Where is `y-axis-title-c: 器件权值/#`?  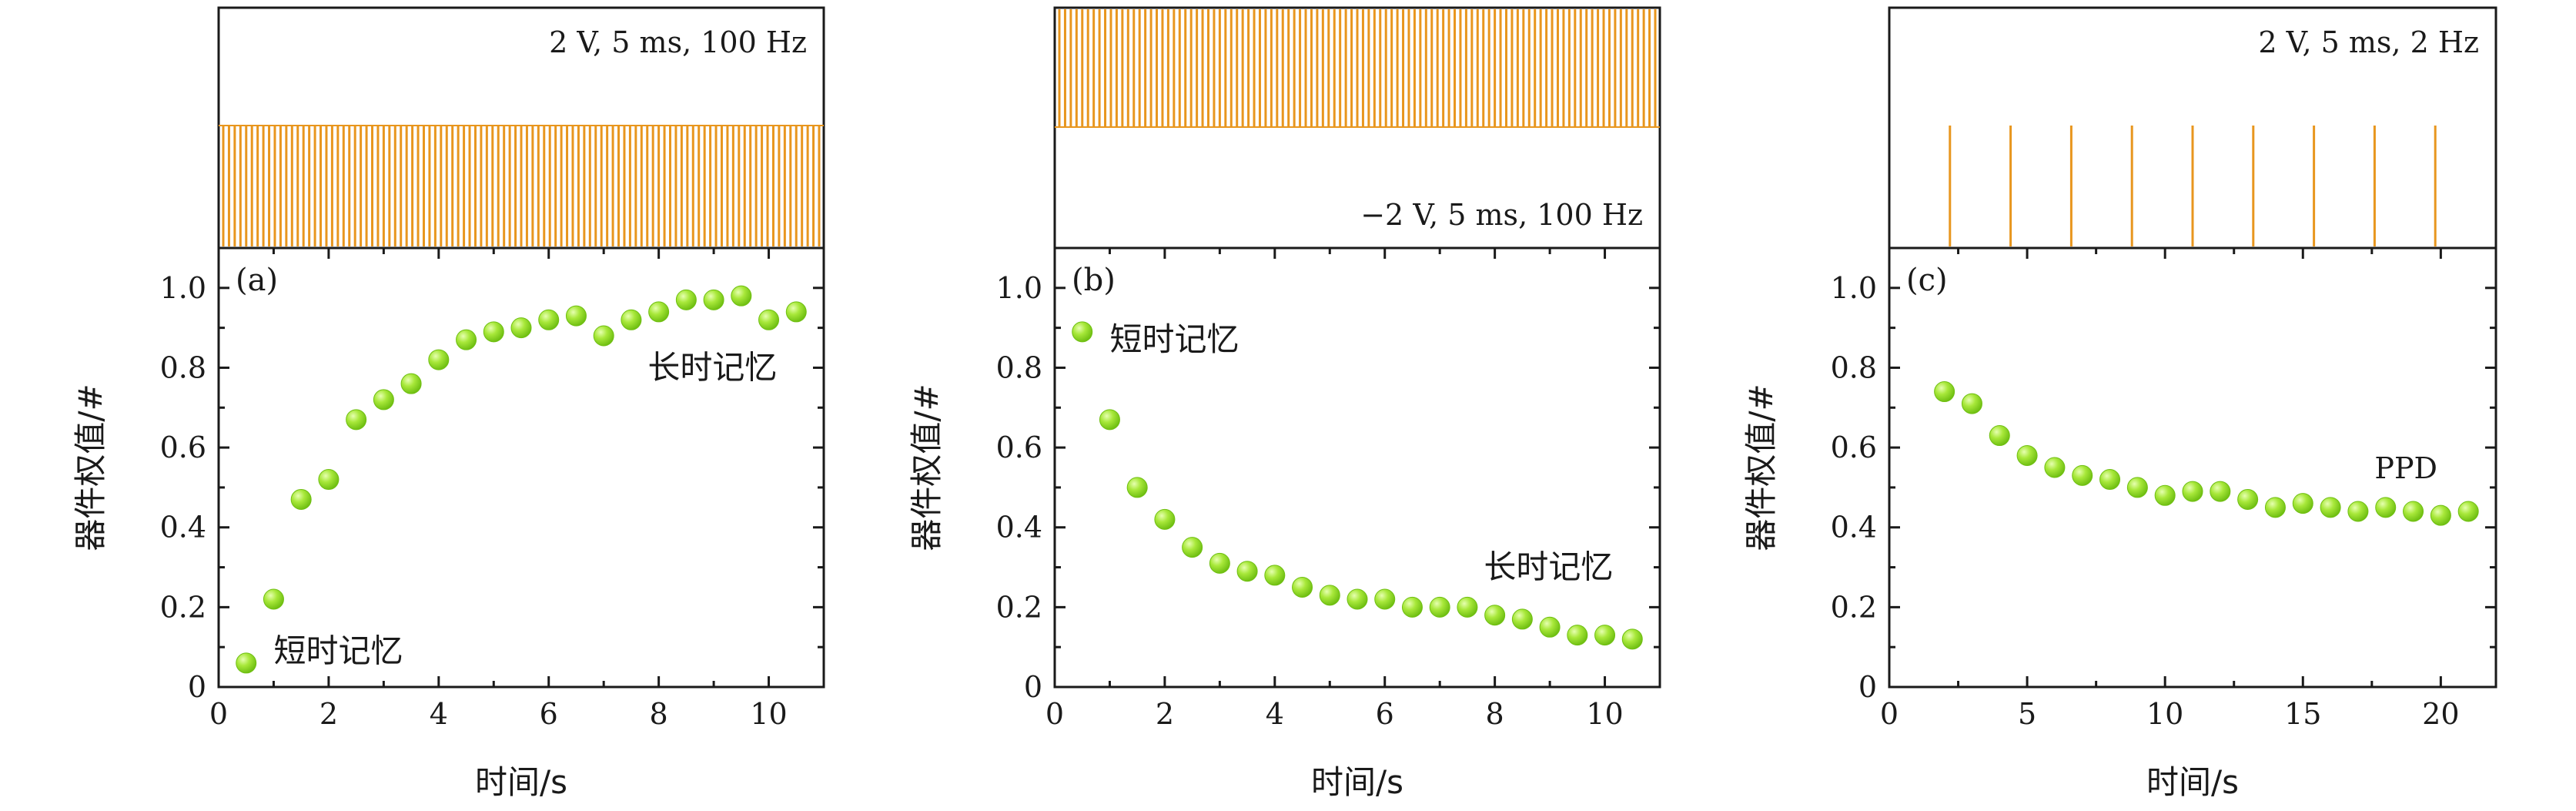 y-axis-title-c: 器件权值/# is located at coordinates (1761, 467).